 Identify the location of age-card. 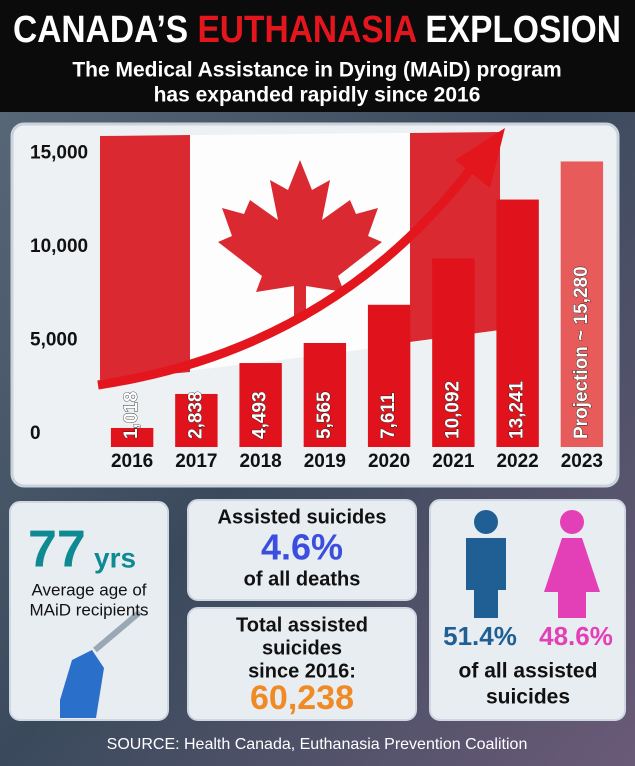
(89, 611).